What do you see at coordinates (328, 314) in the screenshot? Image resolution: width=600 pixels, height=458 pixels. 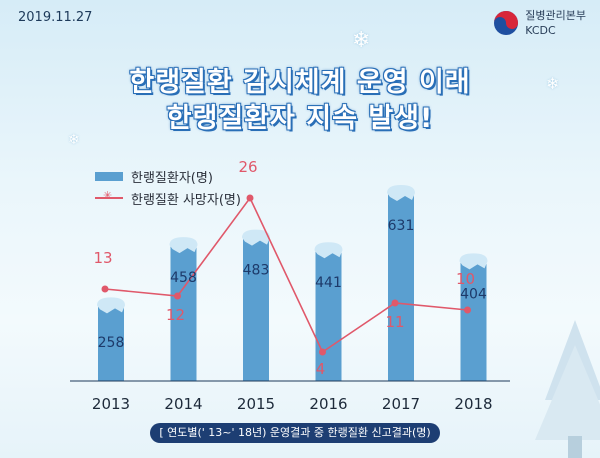 I see `bar-2016` at bounding box center [328, 314].